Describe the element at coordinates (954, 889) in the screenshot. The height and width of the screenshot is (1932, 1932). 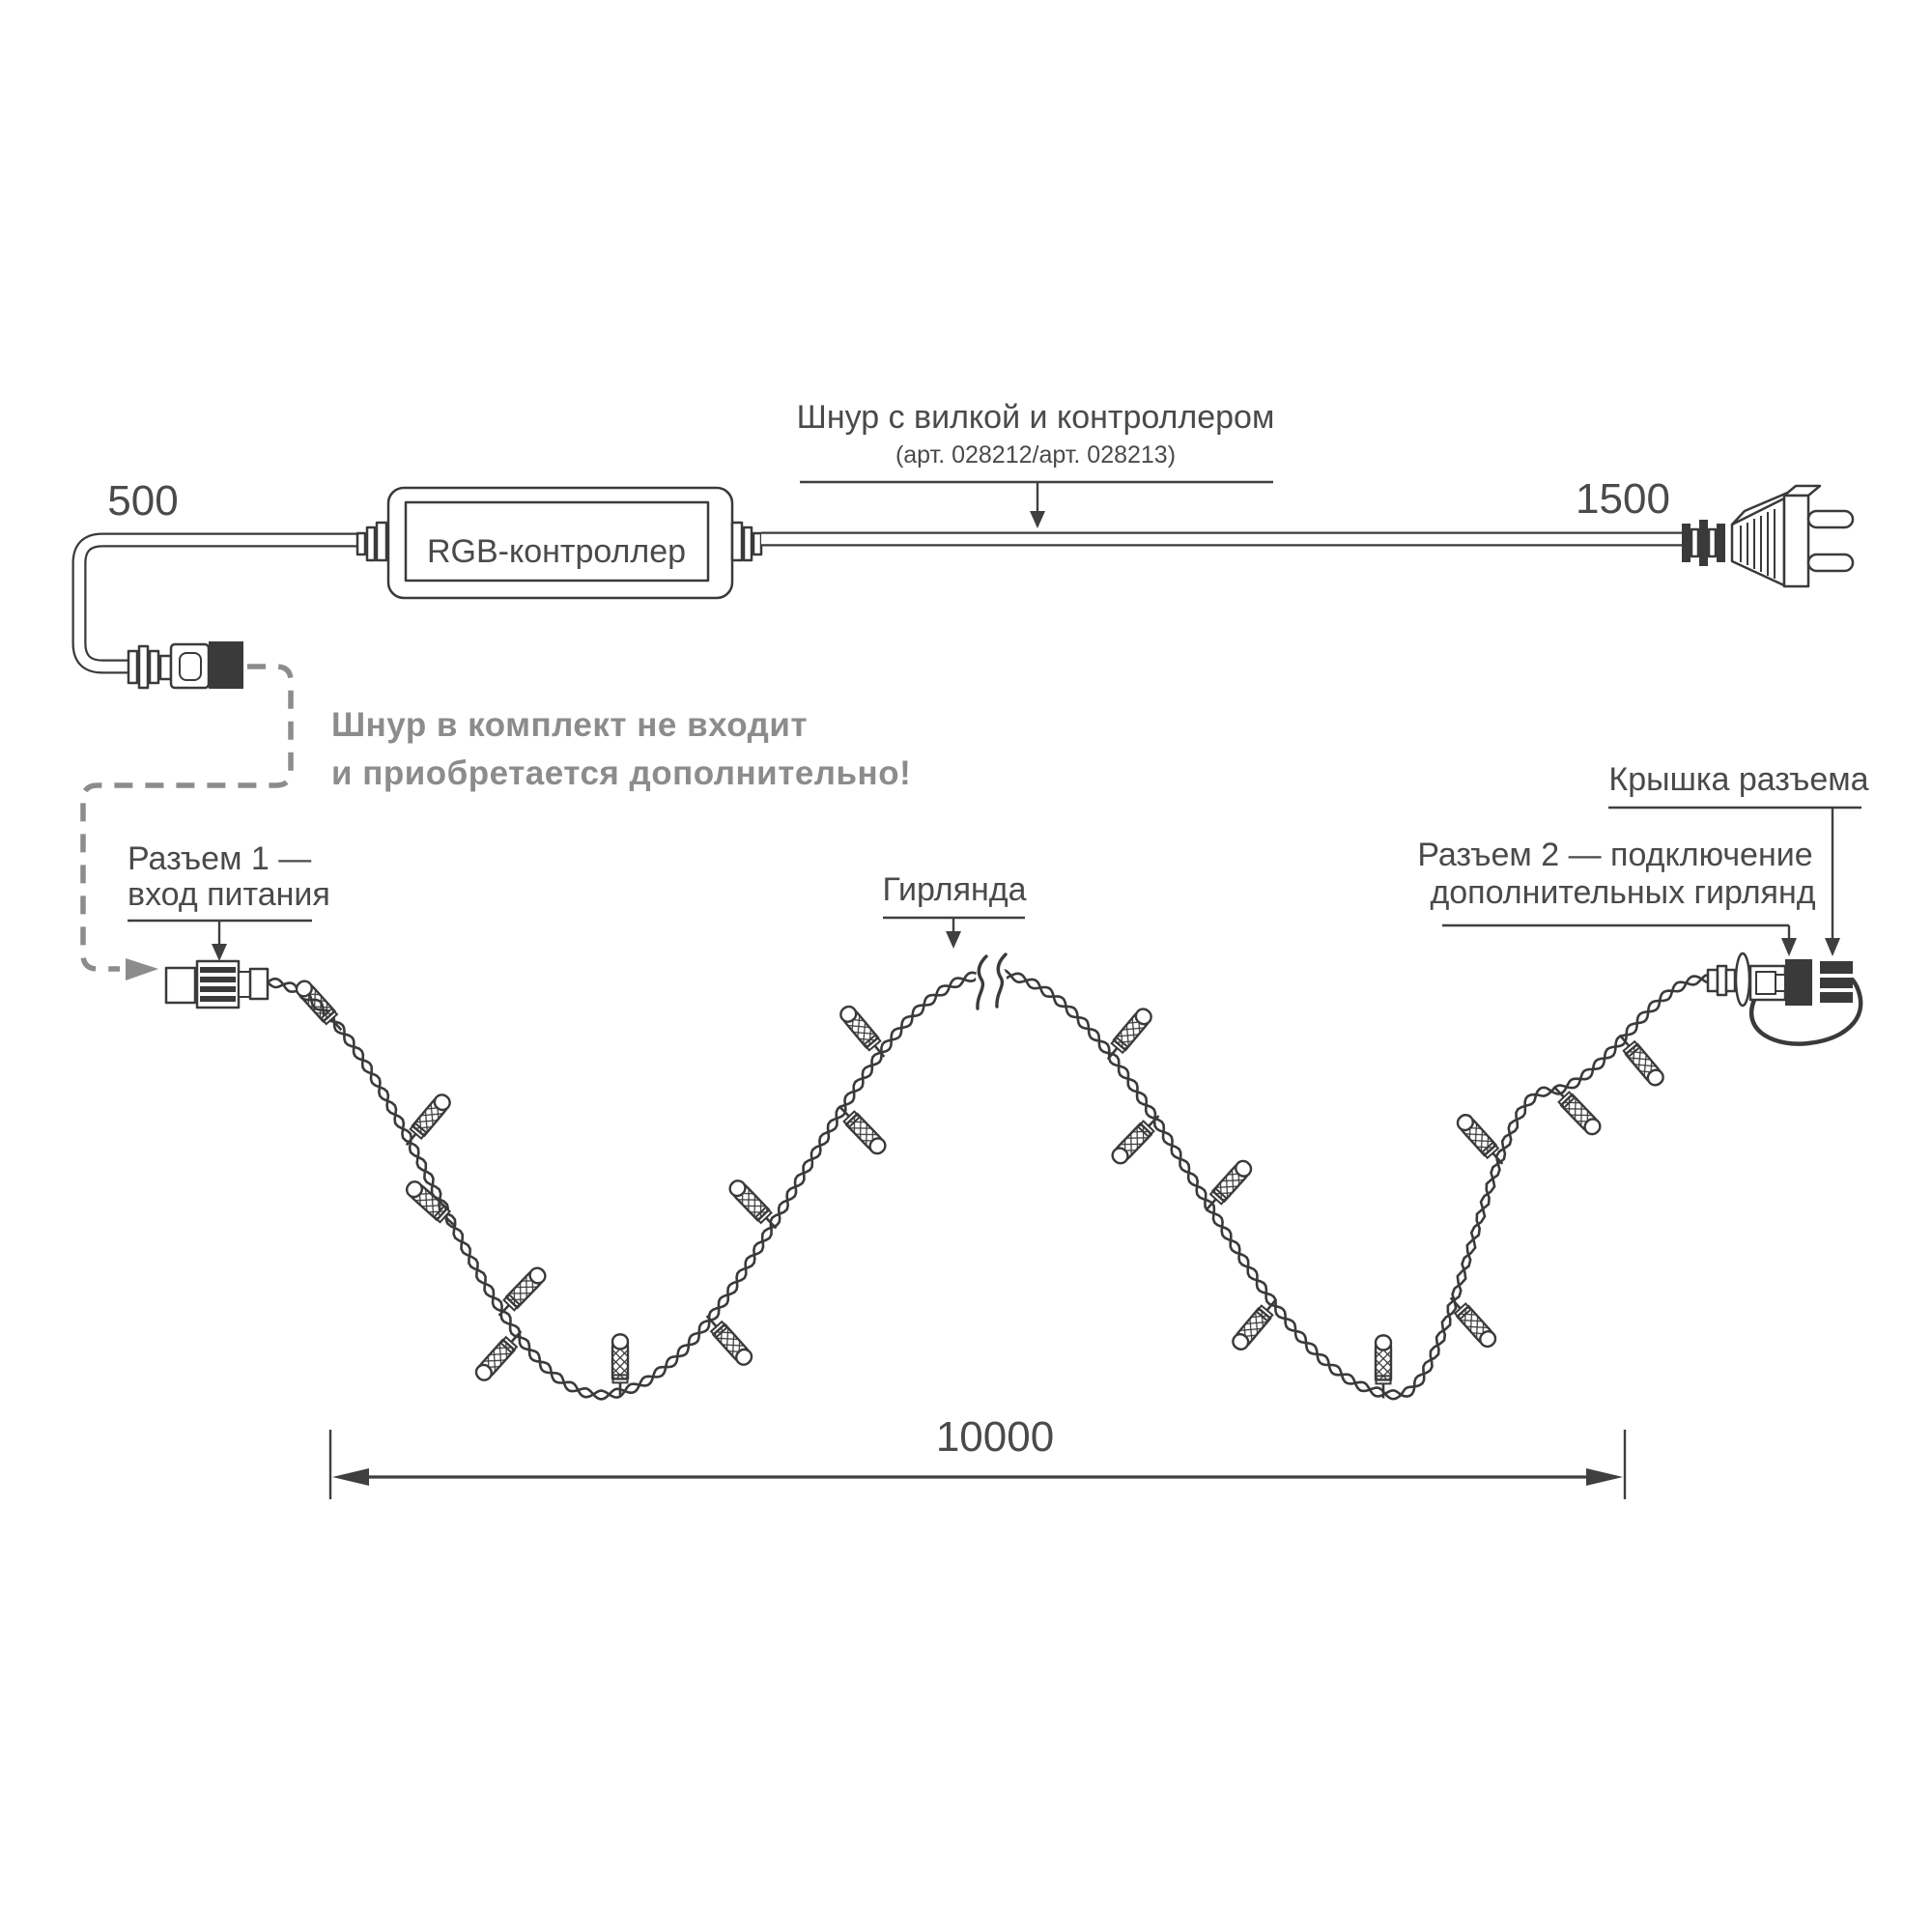
I see `garland-label: Гирлянда` at that location.